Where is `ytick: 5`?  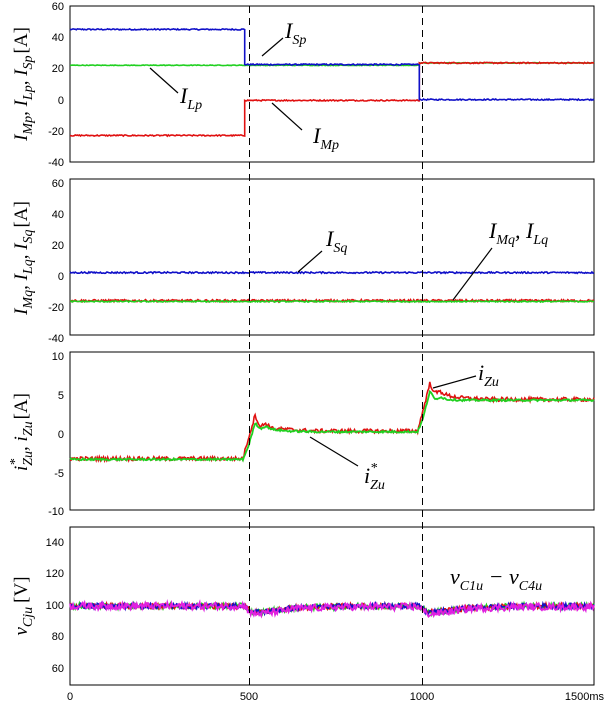 ytick: 5 is located at coordinates (61, 396).